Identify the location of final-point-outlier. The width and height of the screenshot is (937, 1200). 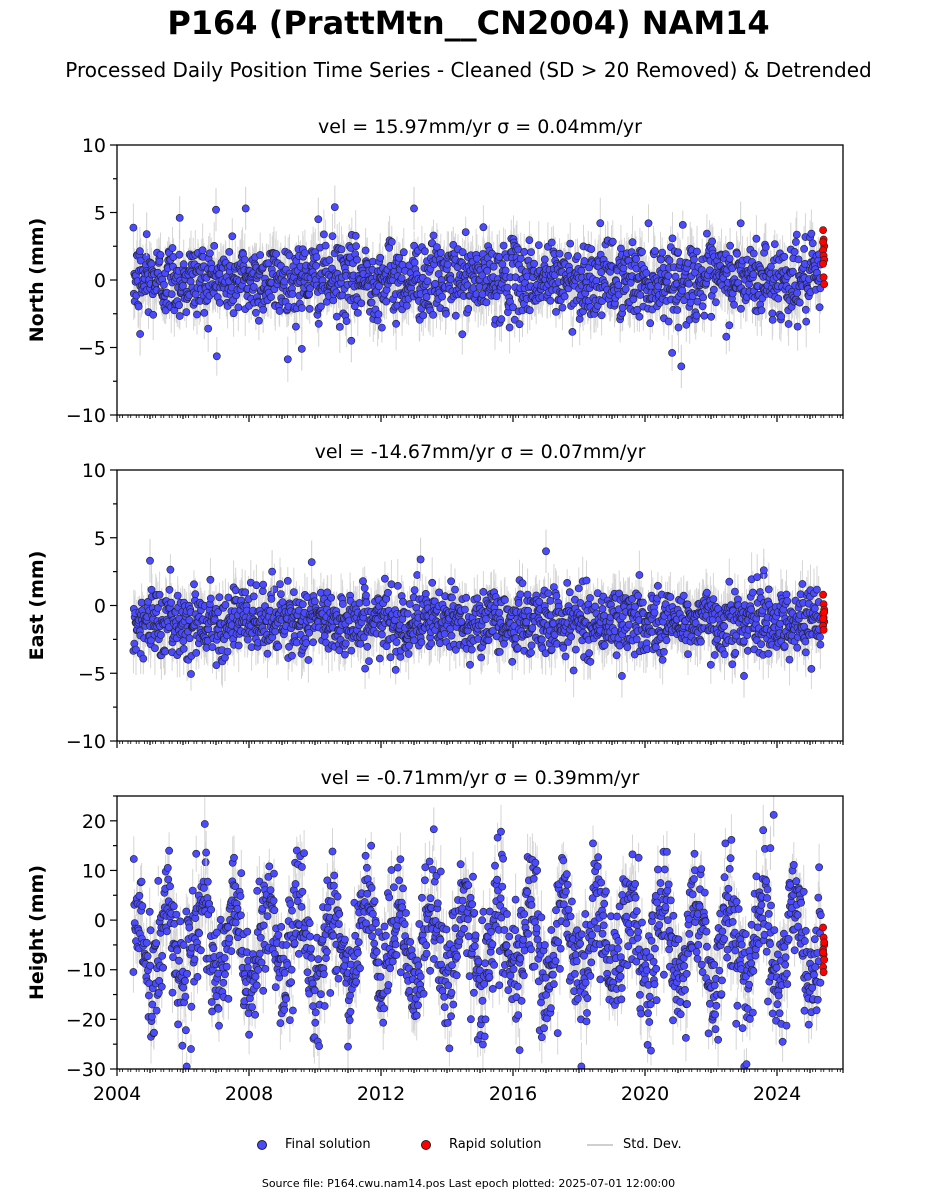
(245, 208).